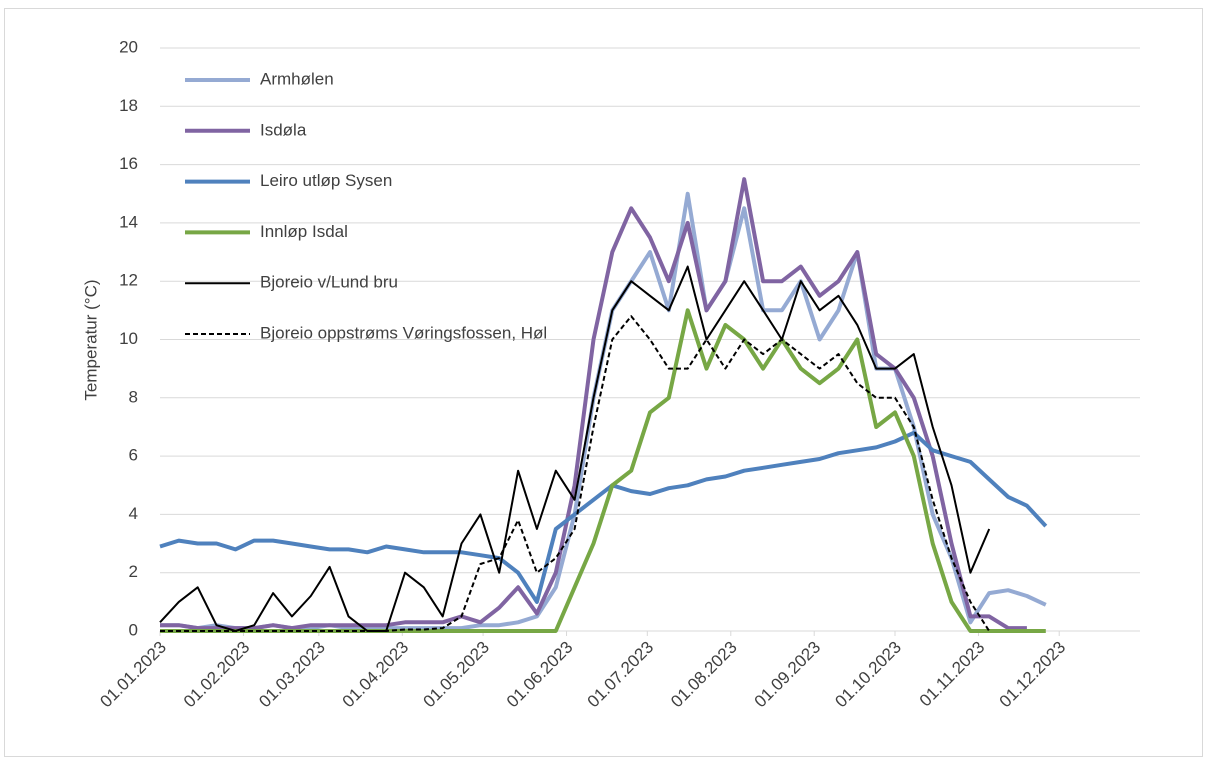  What do you see at coordinates (403, 332) in the screenshot?
I see `legend-label: Bjoreio oppstrøms Vøringsfossen, Høl` at bounding box center [403, 332].